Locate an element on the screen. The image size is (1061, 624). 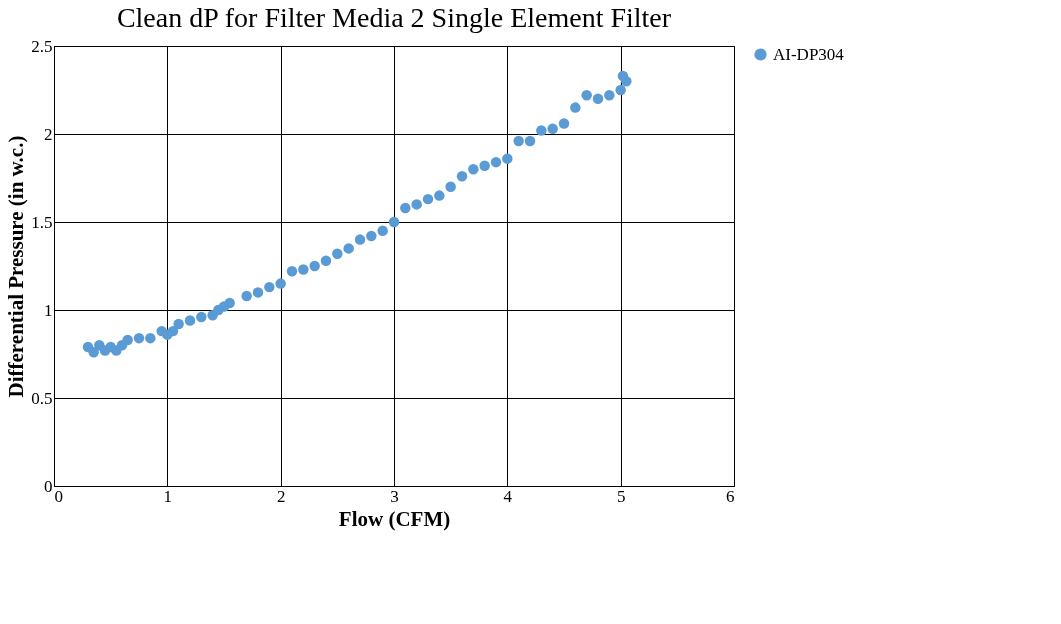
y-tick-label: 1 is located at coordinates (48, 310).